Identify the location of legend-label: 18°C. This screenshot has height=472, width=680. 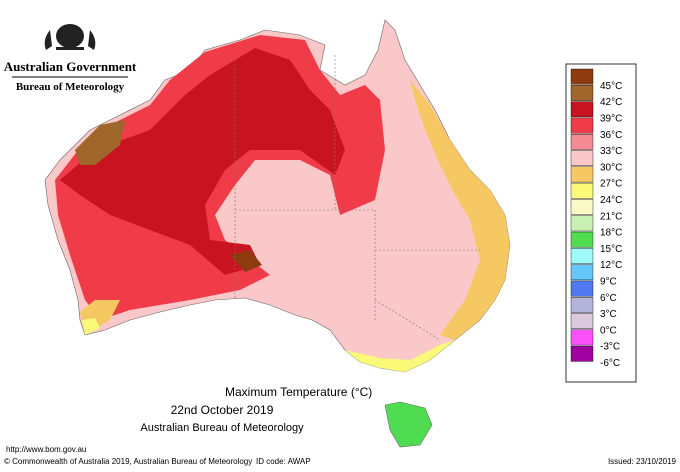
(611, 233).